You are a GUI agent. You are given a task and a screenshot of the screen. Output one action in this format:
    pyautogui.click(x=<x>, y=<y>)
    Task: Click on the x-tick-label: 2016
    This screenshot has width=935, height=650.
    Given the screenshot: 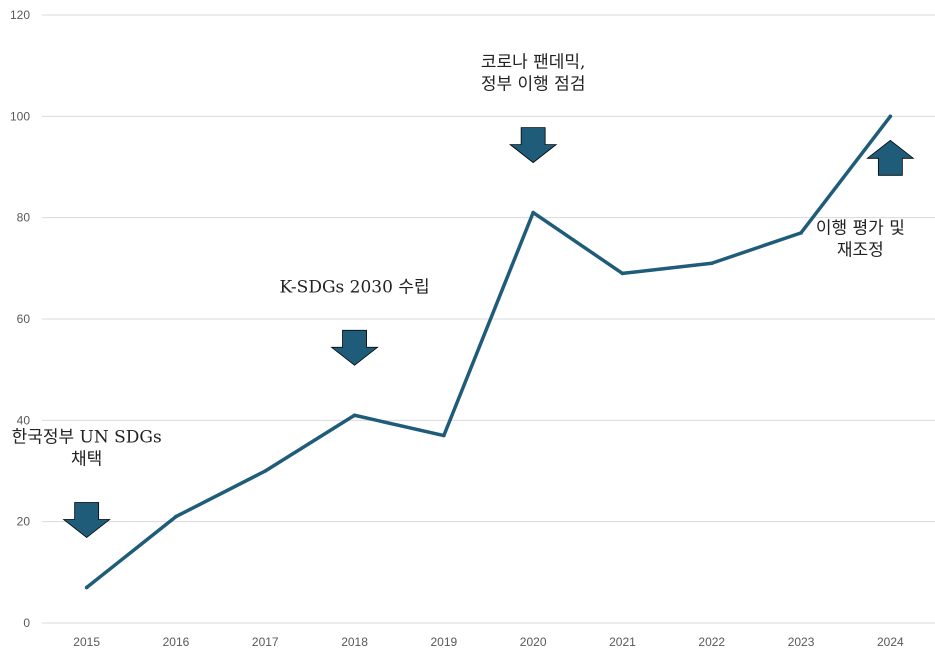 What is the action you would take?
    pyautogui.click(x=176, y=642)
    